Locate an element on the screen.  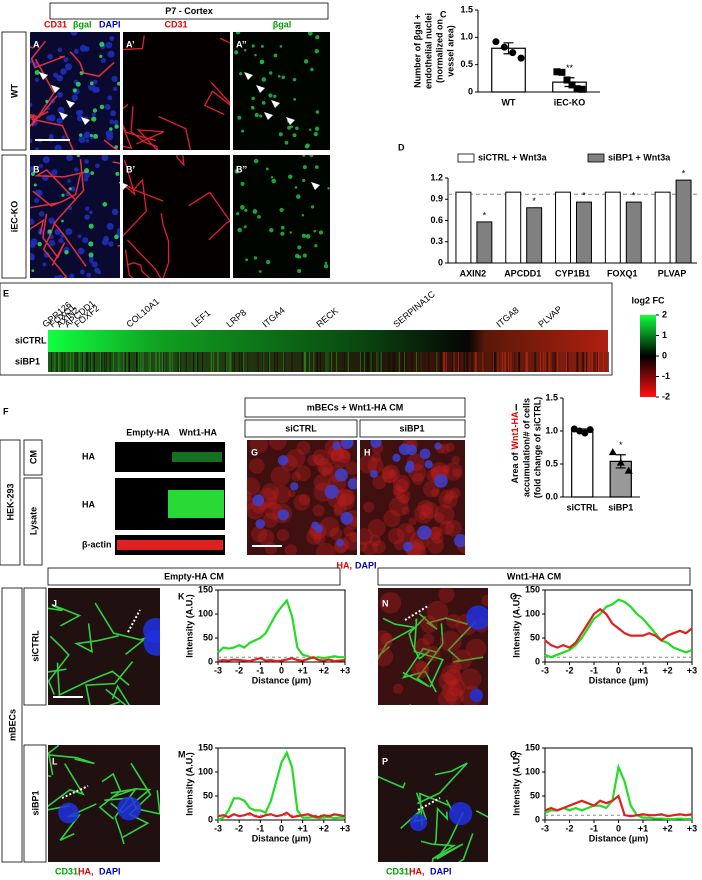
panel-header: Wnt1-HA CM is located at coordinates (534, 576).